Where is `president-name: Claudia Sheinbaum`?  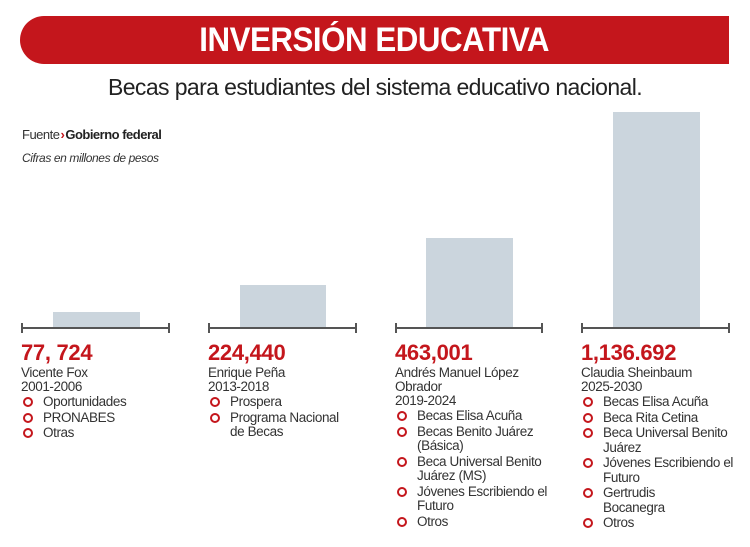 president-name: Claudia Sheinbaum is located at coordinates (637, 372).